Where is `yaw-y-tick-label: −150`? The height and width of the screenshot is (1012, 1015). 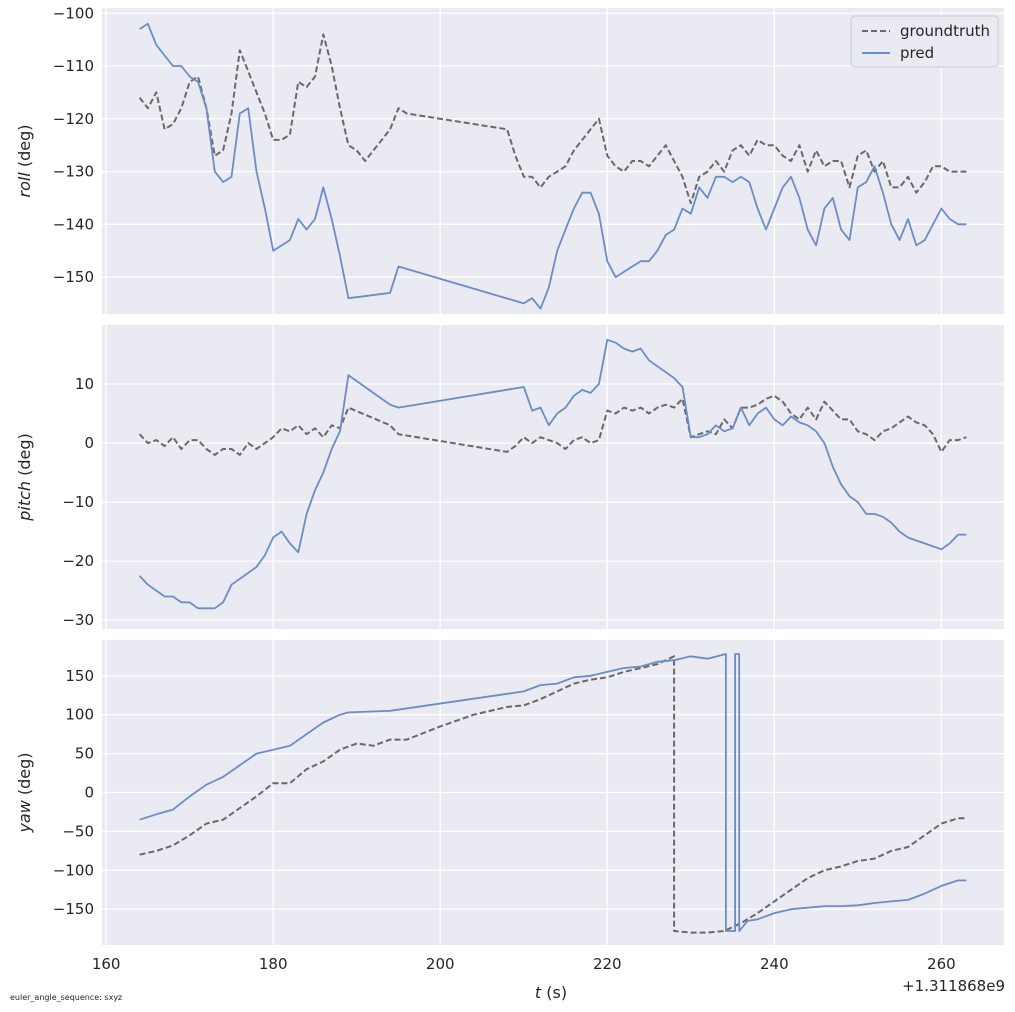 yaw-y-tick-label: −150 is located at coordinates (73, 909).